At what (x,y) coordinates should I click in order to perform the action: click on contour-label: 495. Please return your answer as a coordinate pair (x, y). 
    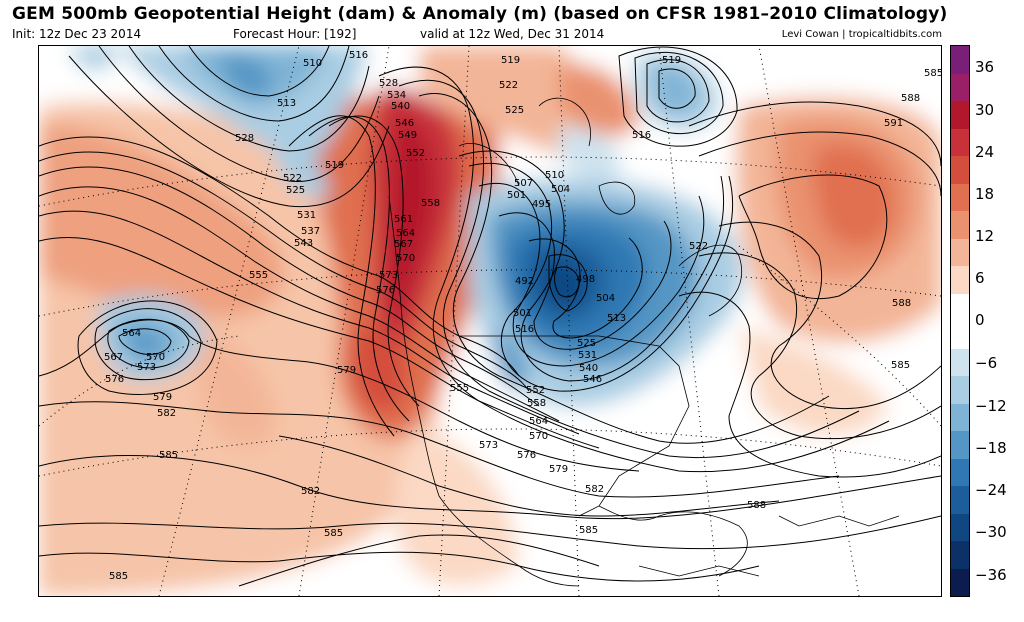
    Looking at the image, I should click on (541, 204).